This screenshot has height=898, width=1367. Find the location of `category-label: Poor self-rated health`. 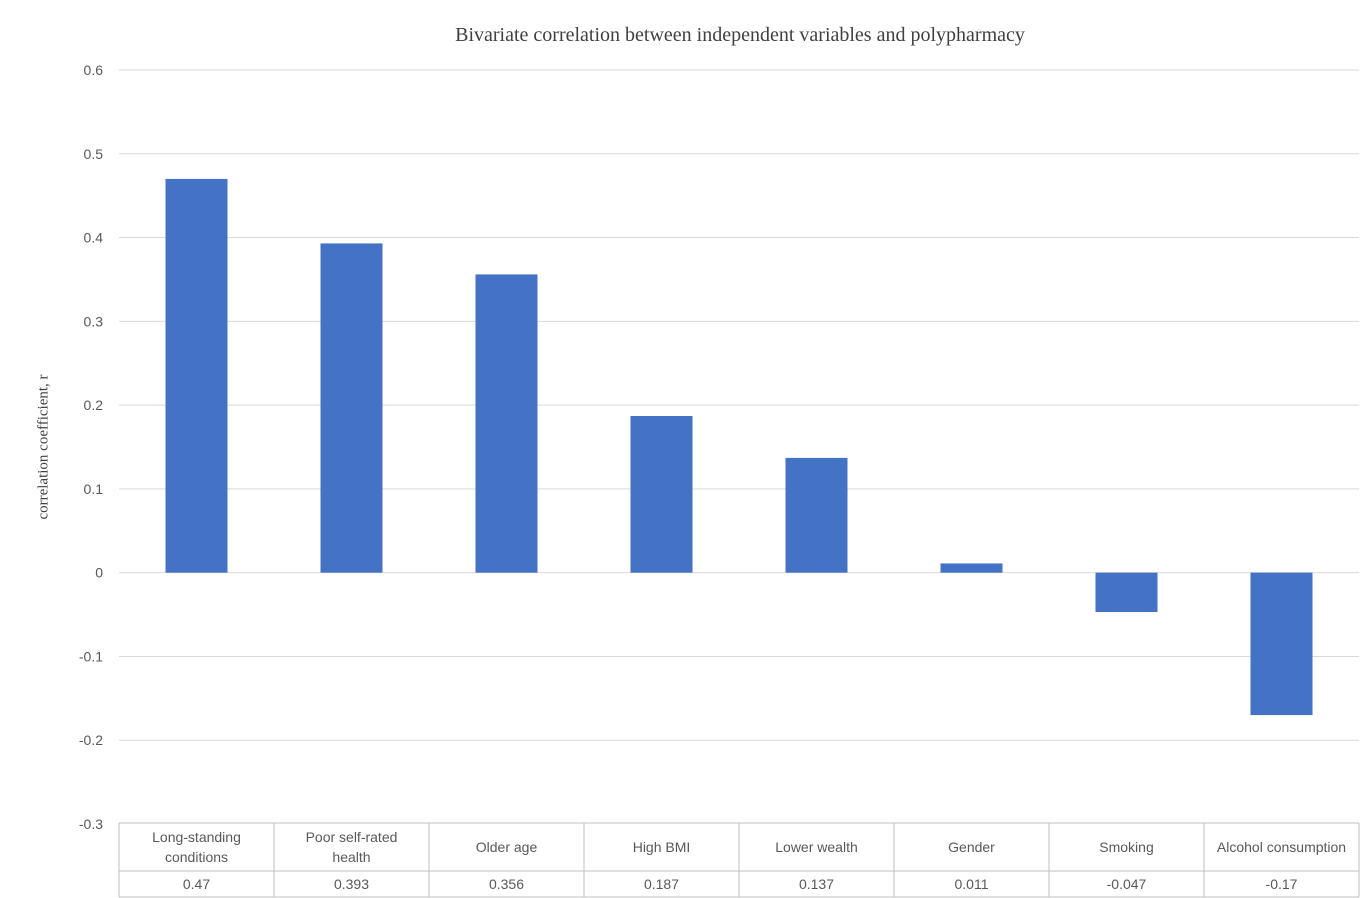

category-label: Poor self-rated health is located at coordinates (352, 847).